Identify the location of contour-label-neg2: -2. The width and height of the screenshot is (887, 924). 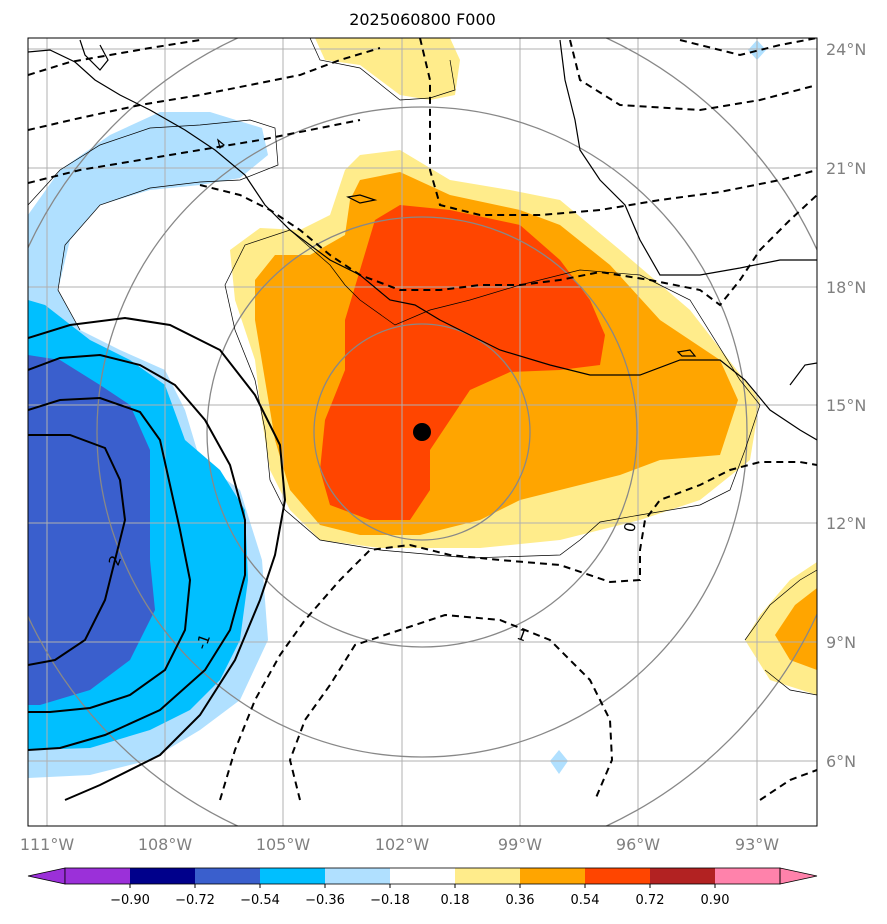
(114, 563).